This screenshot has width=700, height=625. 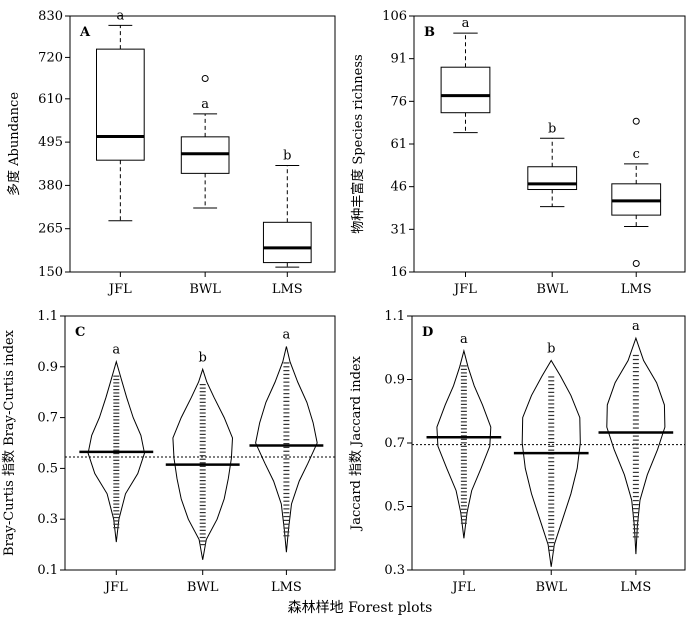 I want to click on y-axis-title: Bray-Curtis 指数 Bray-Curtis index, so click(x=9, y=442).